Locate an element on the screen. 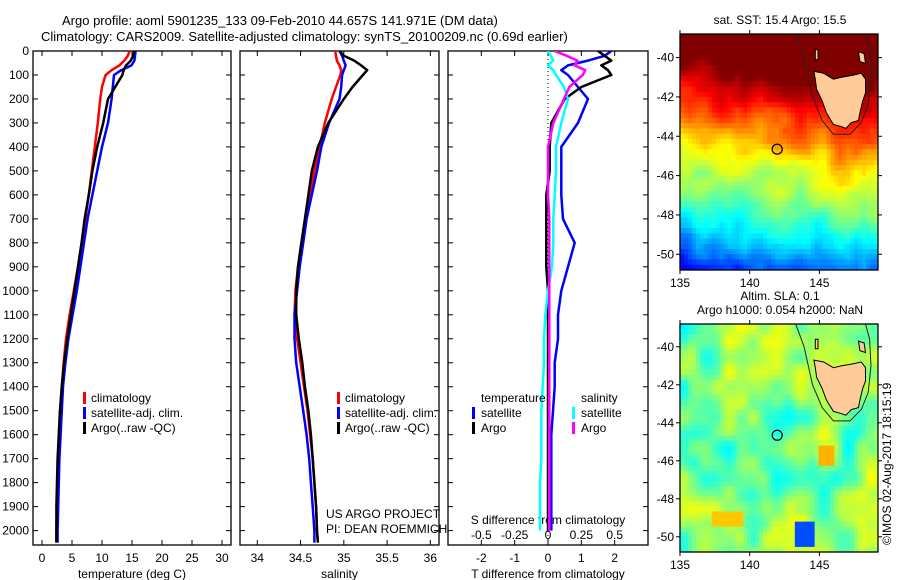  legend-label: satellite is located at coordinates (601, 413).